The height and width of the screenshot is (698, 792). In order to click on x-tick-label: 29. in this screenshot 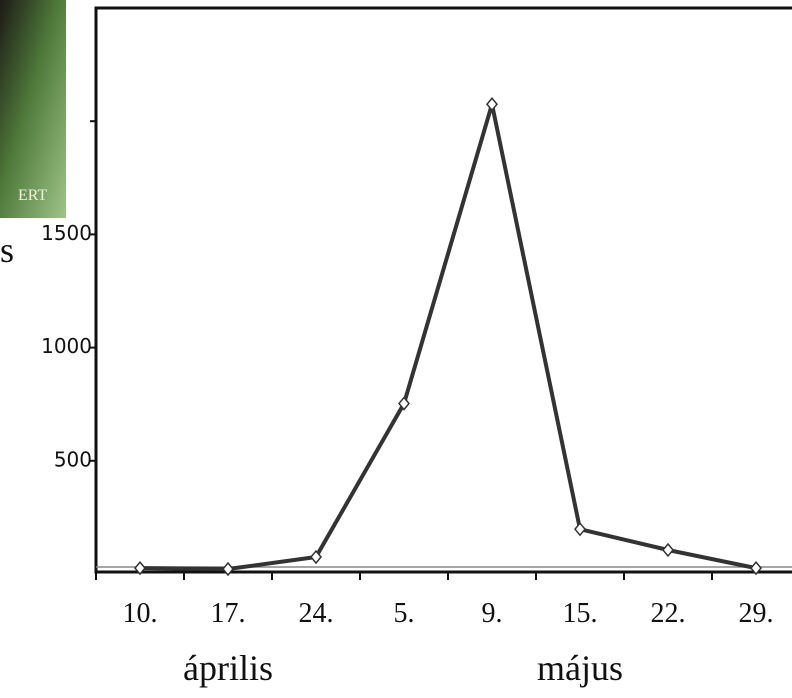, I will do `click(756, 613)`.